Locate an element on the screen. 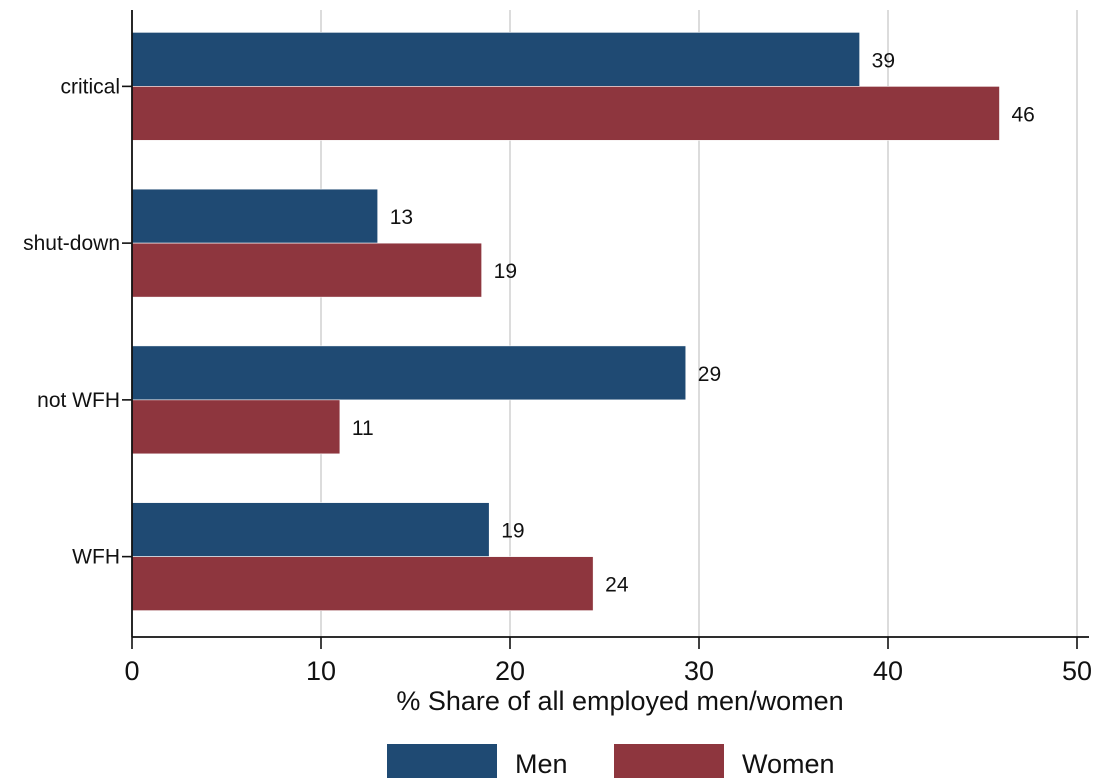 This screenshot has height=783, width=1100. bar-women-shut-down is located at coordinates (306, 270).